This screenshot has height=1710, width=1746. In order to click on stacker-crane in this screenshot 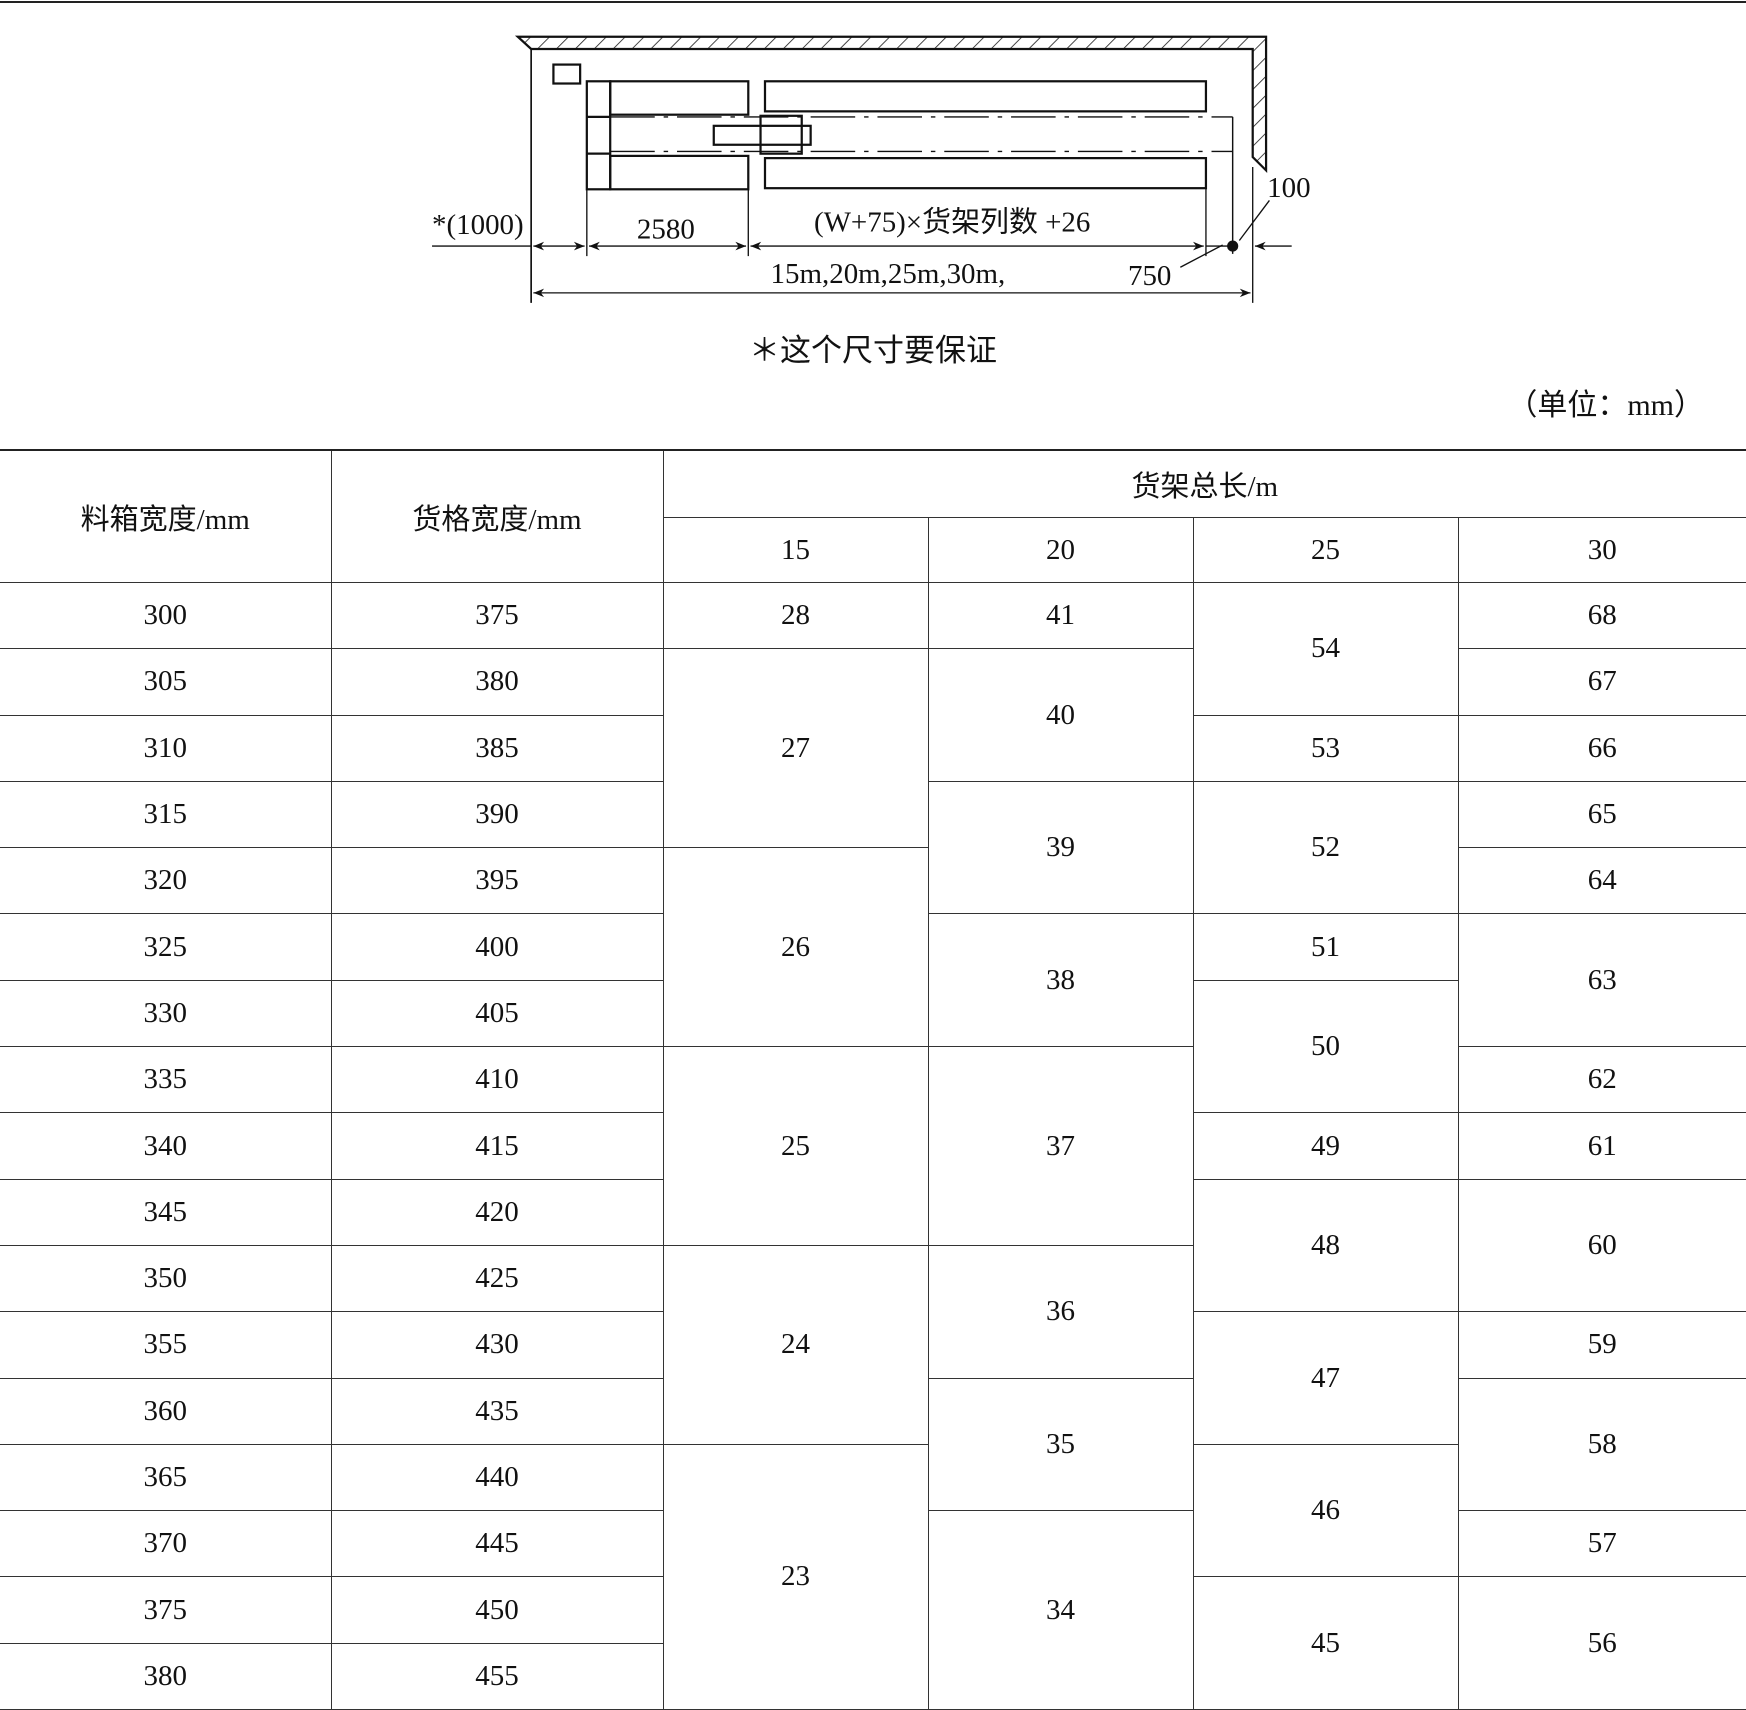, I will do `click(781, 134)`.